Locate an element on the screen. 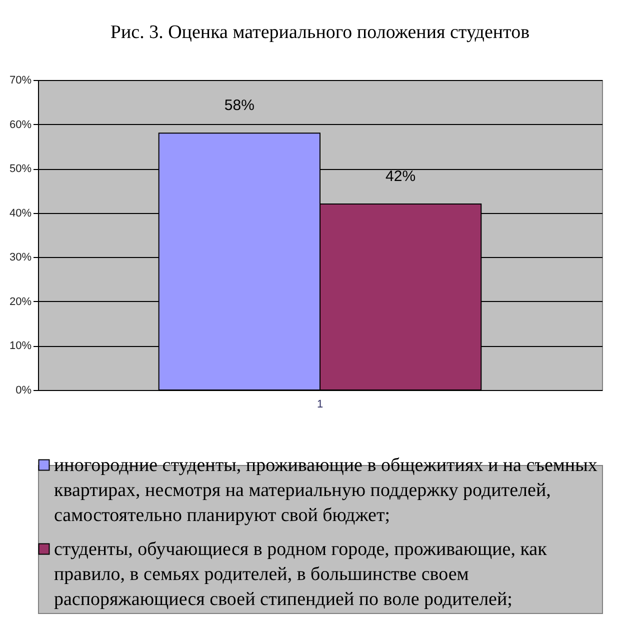  y-tick-label: 30% is located at coordinates (20, 258).